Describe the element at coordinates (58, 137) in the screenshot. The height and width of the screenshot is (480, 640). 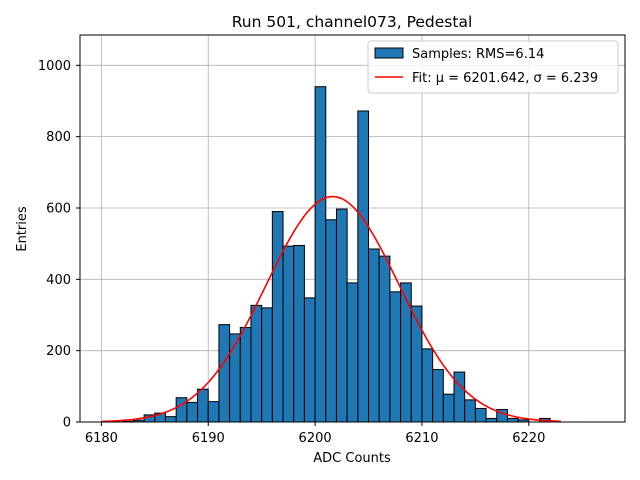
I see `y-tick-label: 800` at that location.